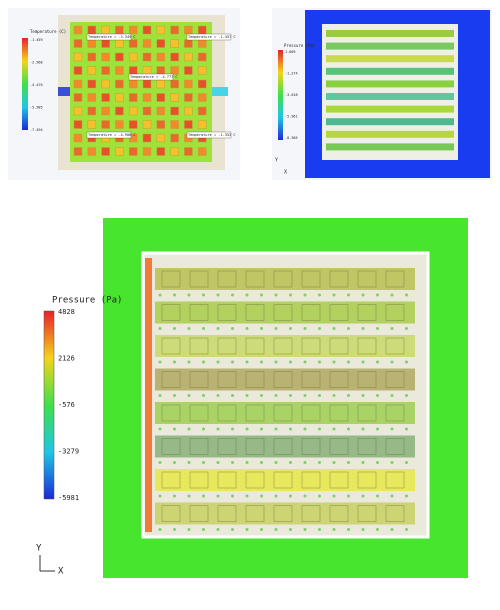  Describe the element at coordinates (66, 312) in the screenshot. I see `legend-tick: 4828` at that location.